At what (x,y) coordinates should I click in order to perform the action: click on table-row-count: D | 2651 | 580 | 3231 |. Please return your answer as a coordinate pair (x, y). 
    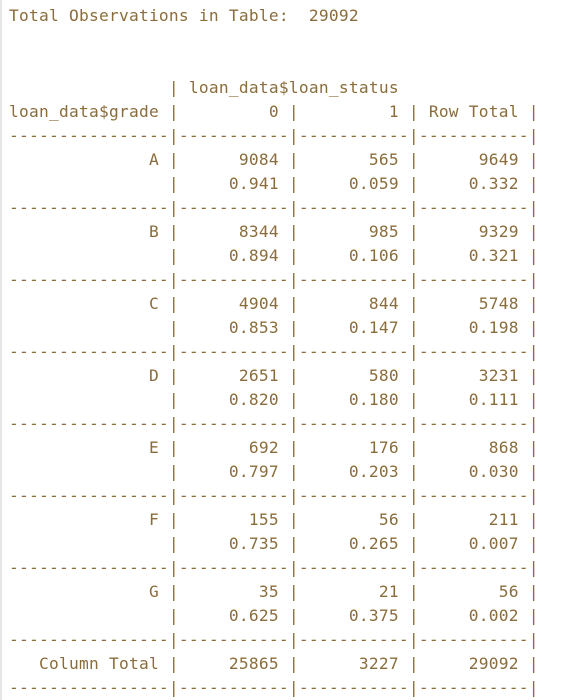
    Looking at the image, I should click on (274, 375).